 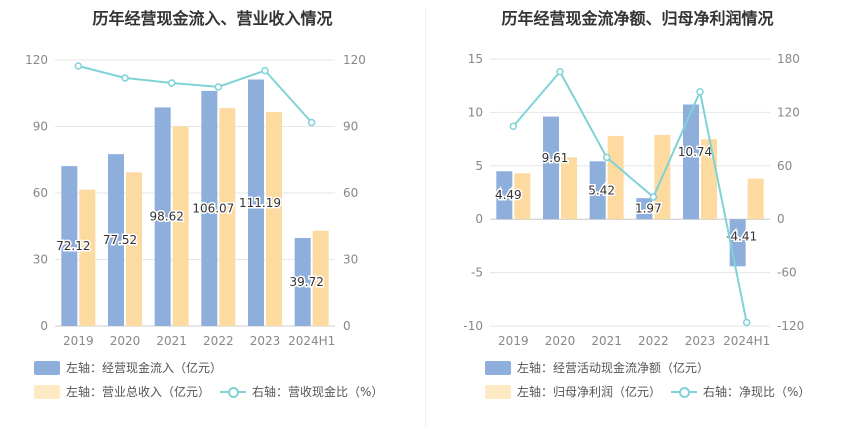 I want to click on right-legend-item-2: 左轴：归母净利润（亿元）, so click(x=573, y=391).